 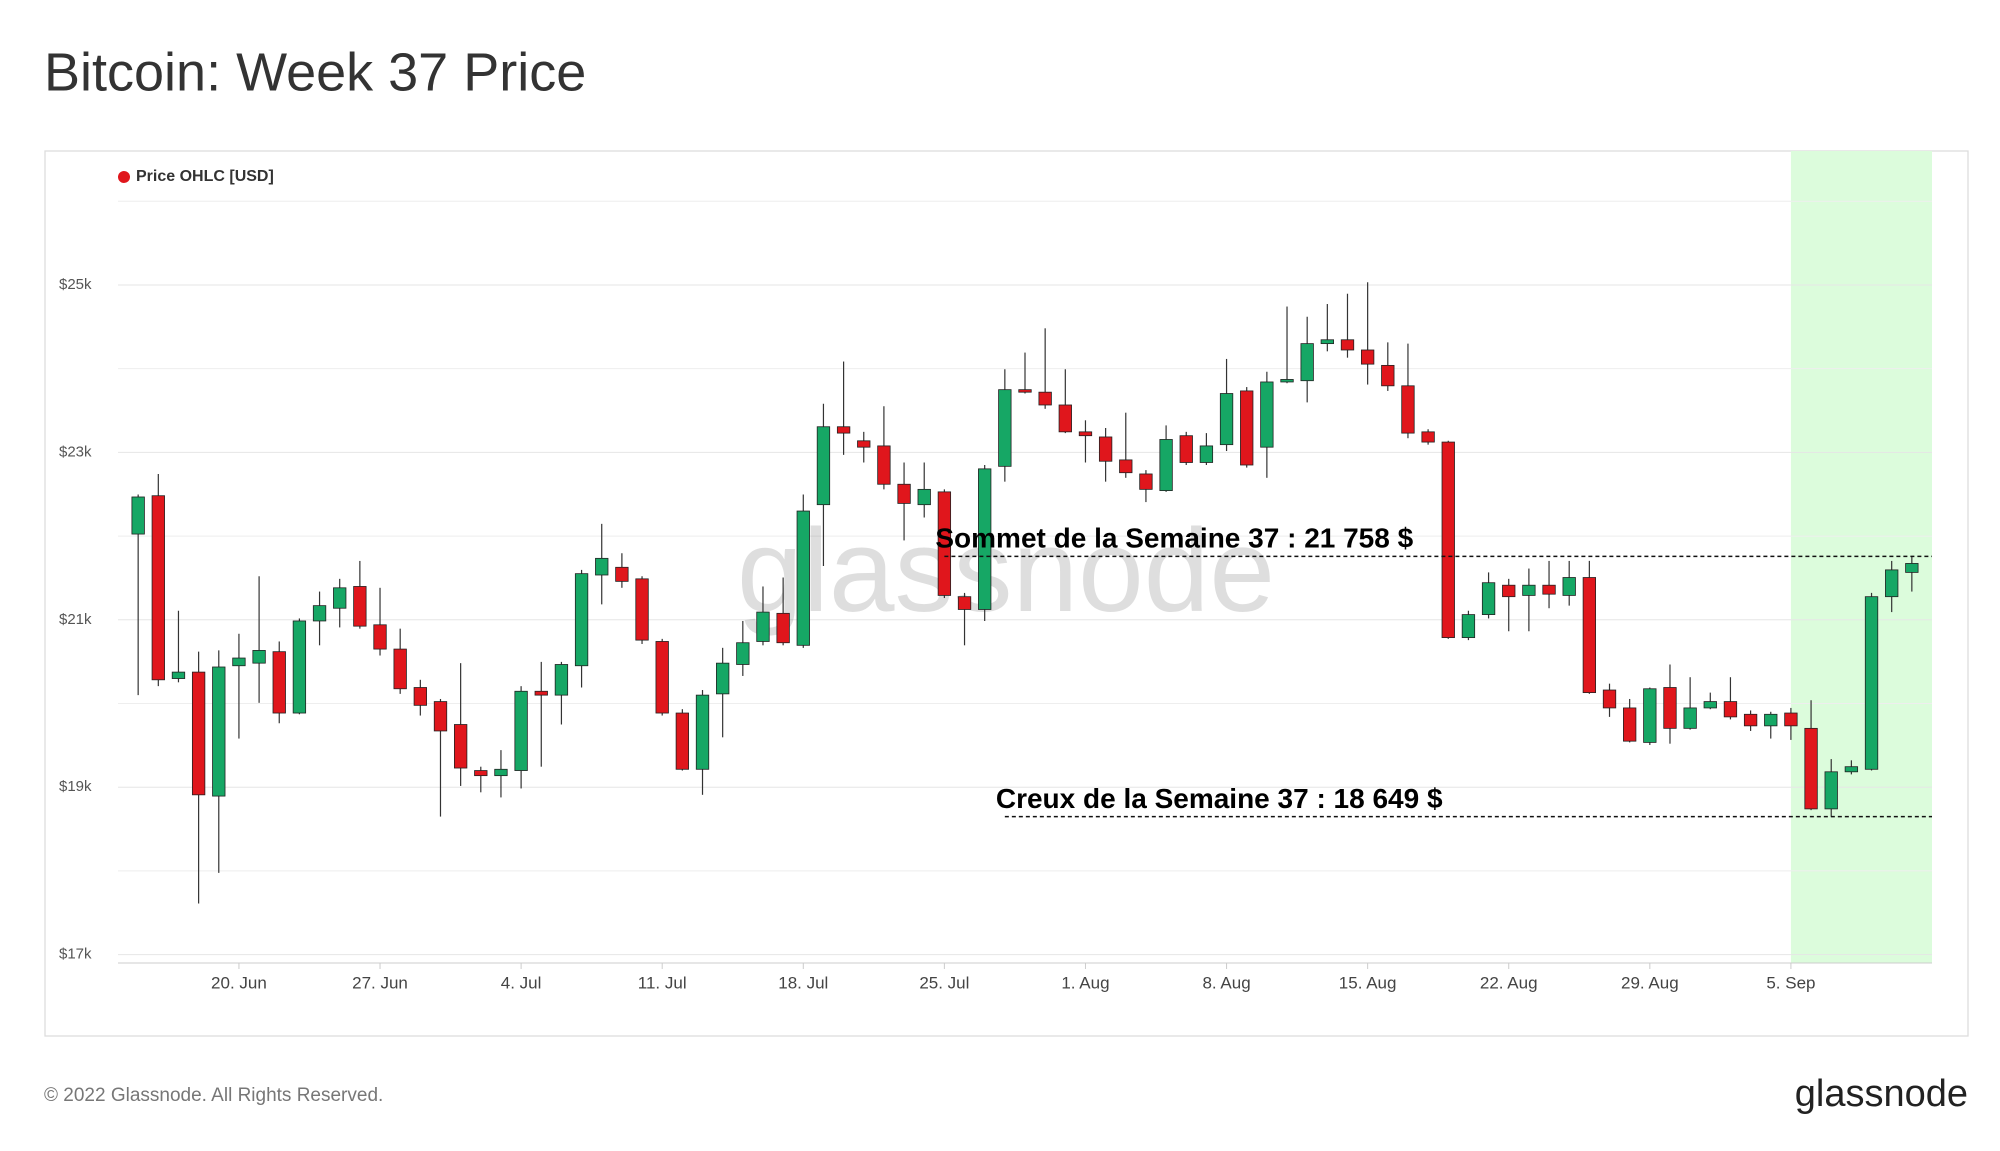 I want to click on x-tick-label: 4. Jul, so click(x=521, y=982).